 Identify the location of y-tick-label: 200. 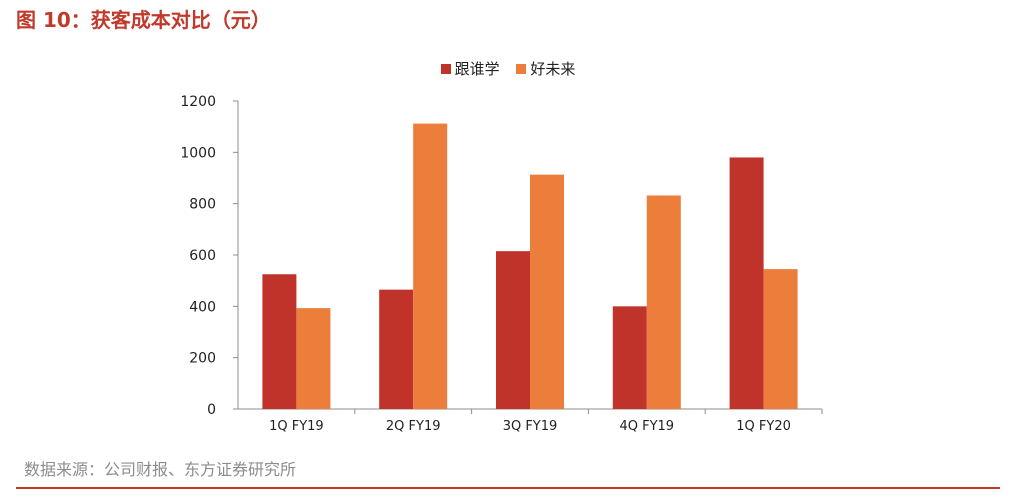
(202, 359).